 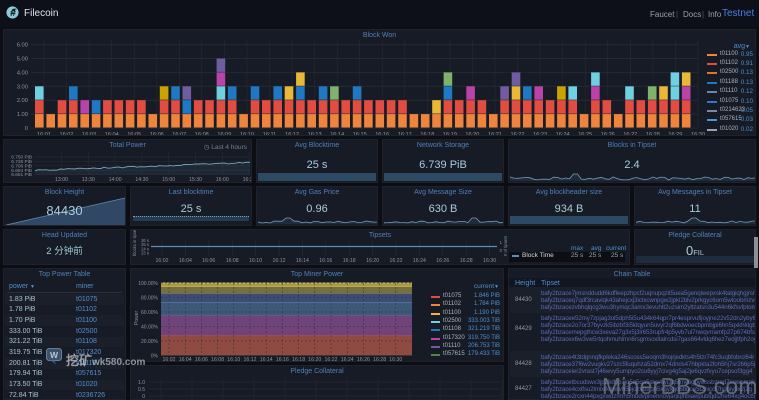 I want to click on svg-text: 6.00, so click(x=22, y=46).